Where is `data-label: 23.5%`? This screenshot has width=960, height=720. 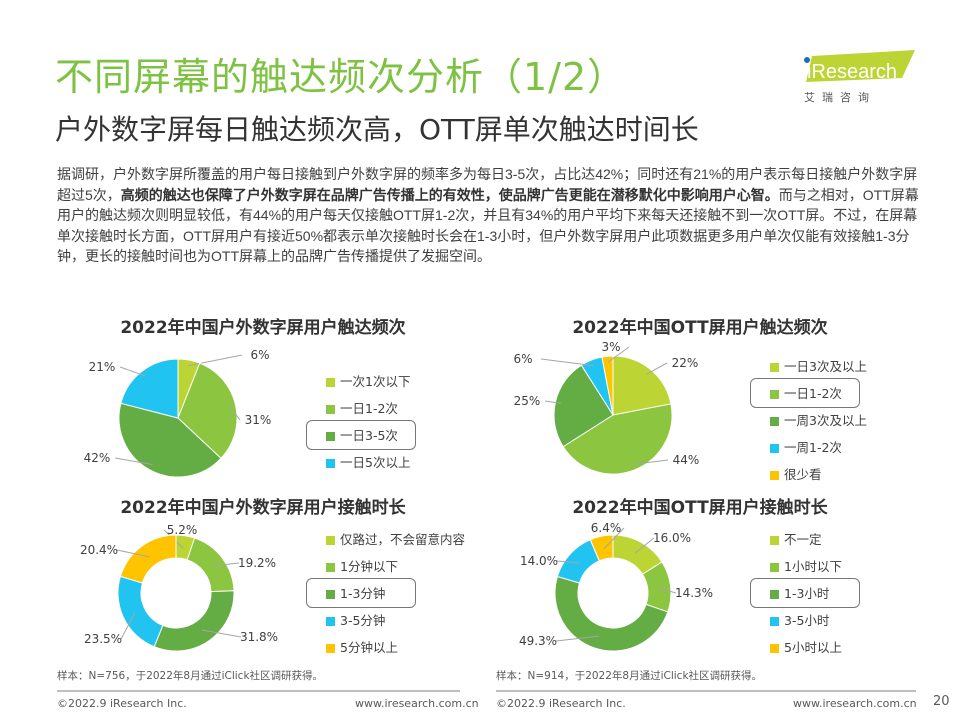
data-label: 23.5% is located at coordinates (103, 639).